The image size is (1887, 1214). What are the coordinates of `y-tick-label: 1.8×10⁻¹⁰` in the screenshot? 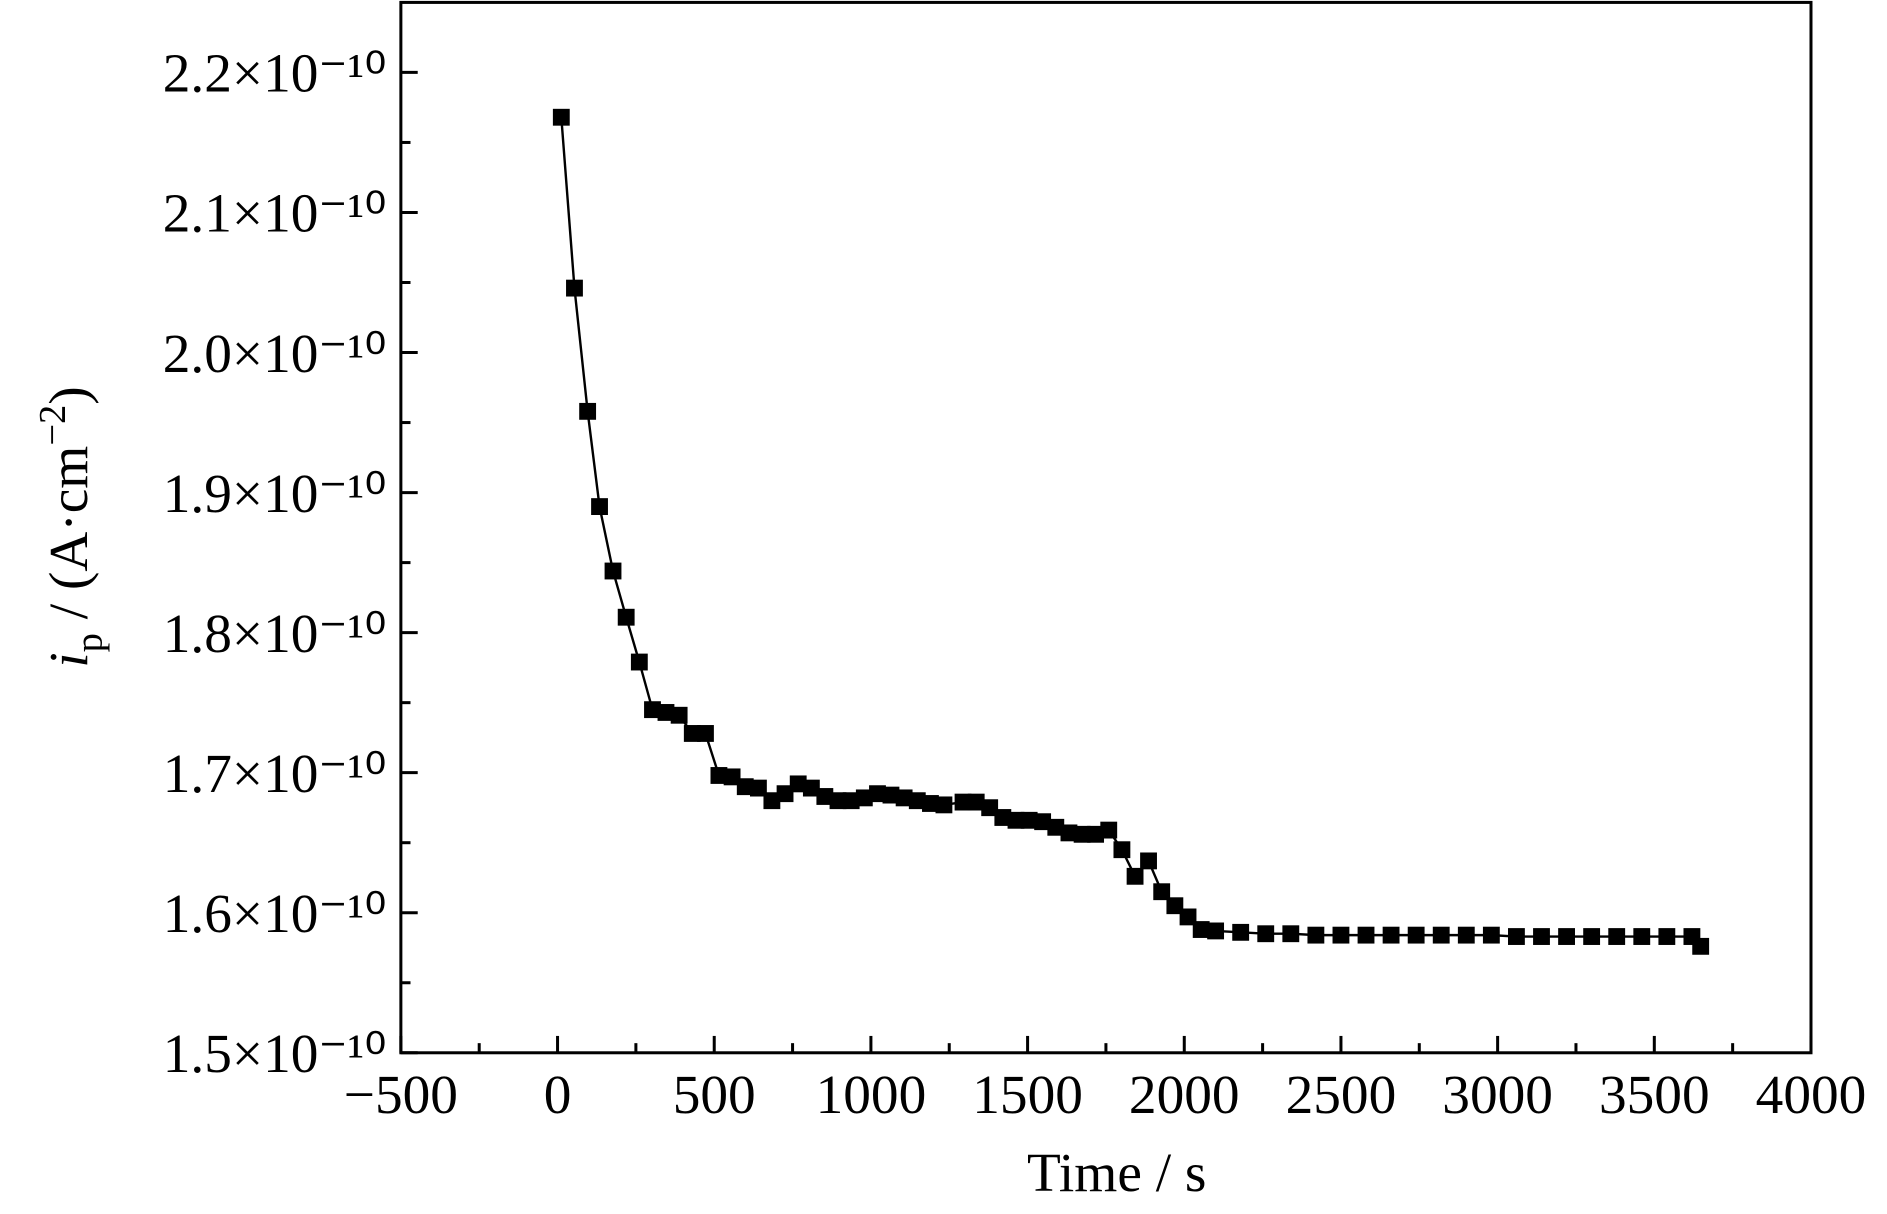 It's located at (275, 633).